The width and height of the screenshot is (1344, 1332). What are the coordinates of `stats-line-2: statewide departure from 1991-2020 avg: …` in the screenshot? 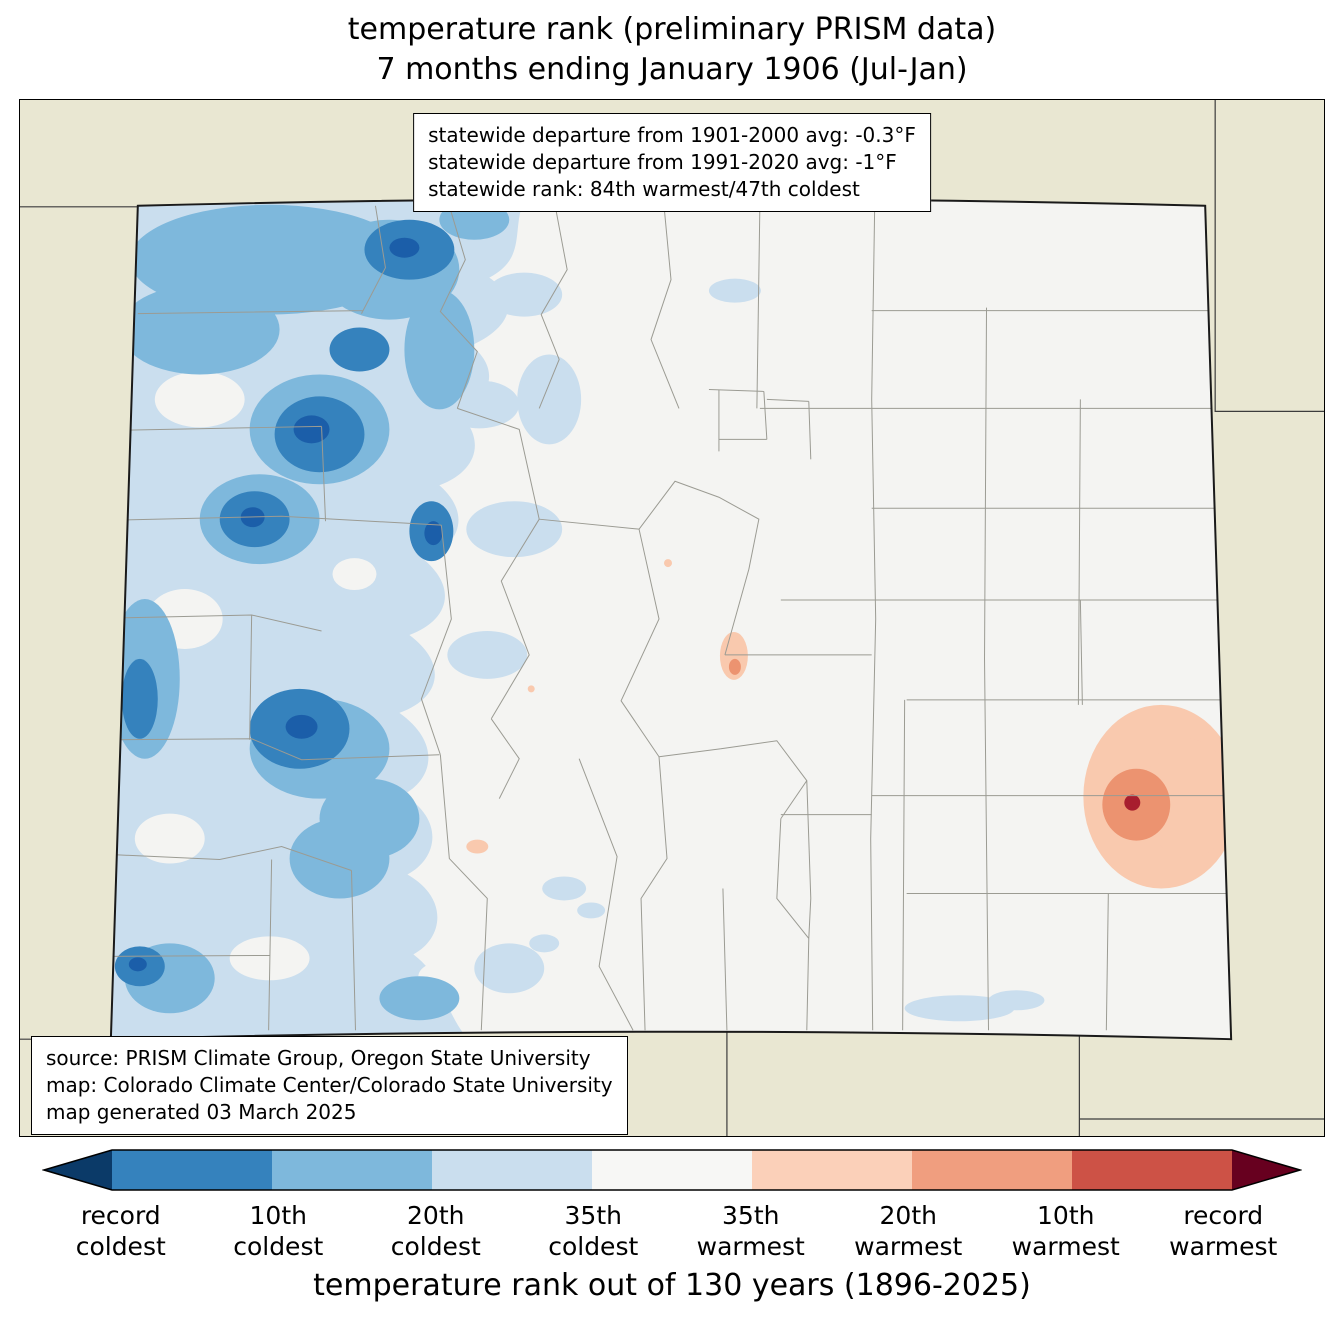 It's located at (662, 162).